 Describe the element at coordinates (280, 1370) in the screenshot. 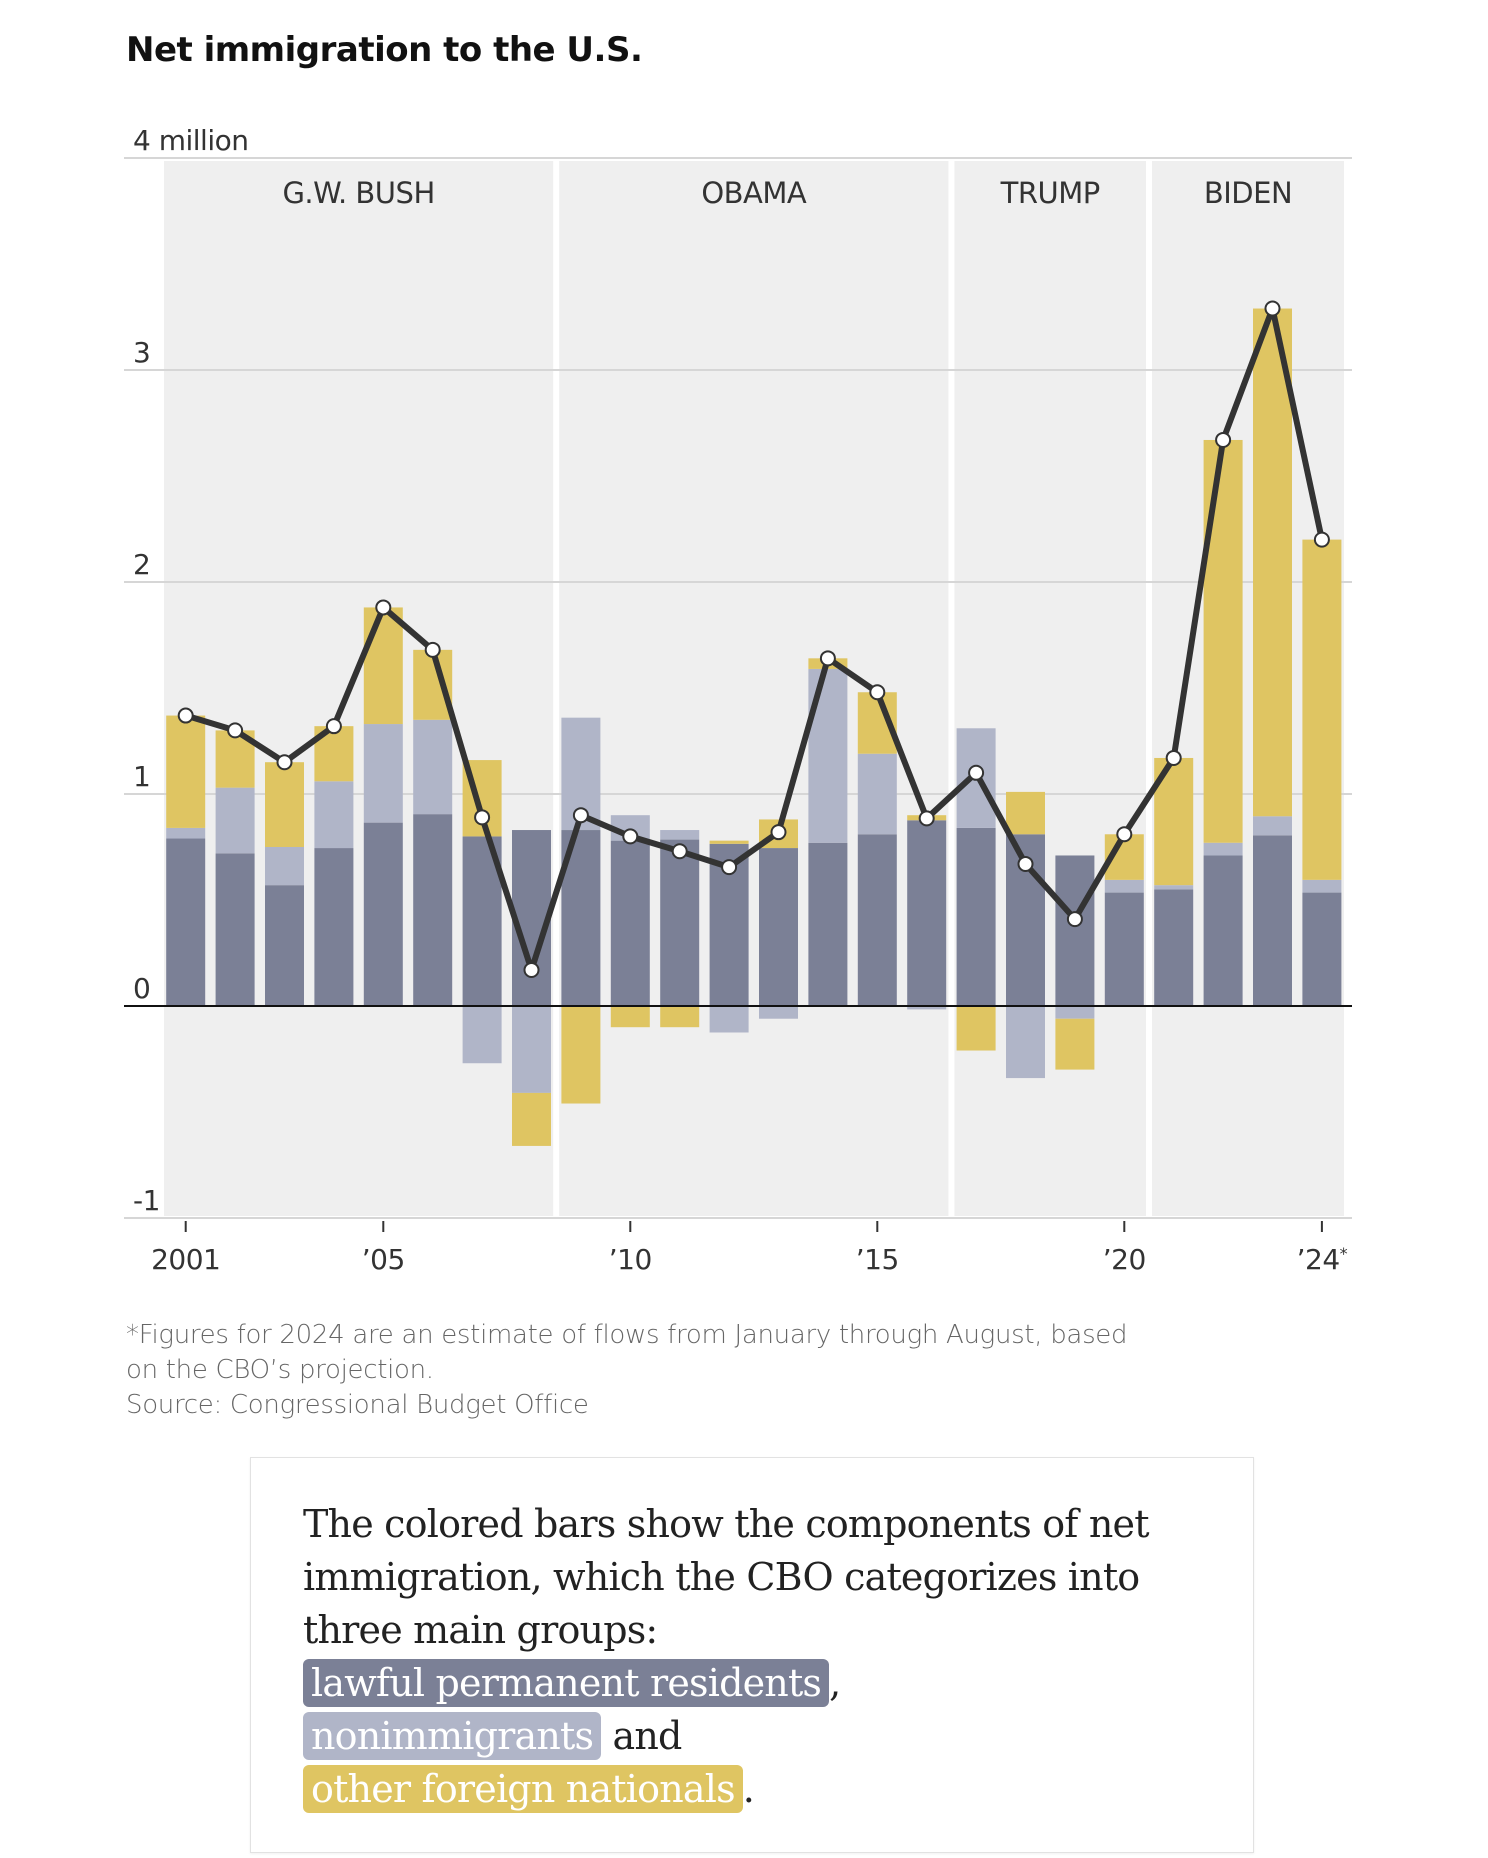

I see `footnote-line-2: on the CBO’s projection.` at that location.